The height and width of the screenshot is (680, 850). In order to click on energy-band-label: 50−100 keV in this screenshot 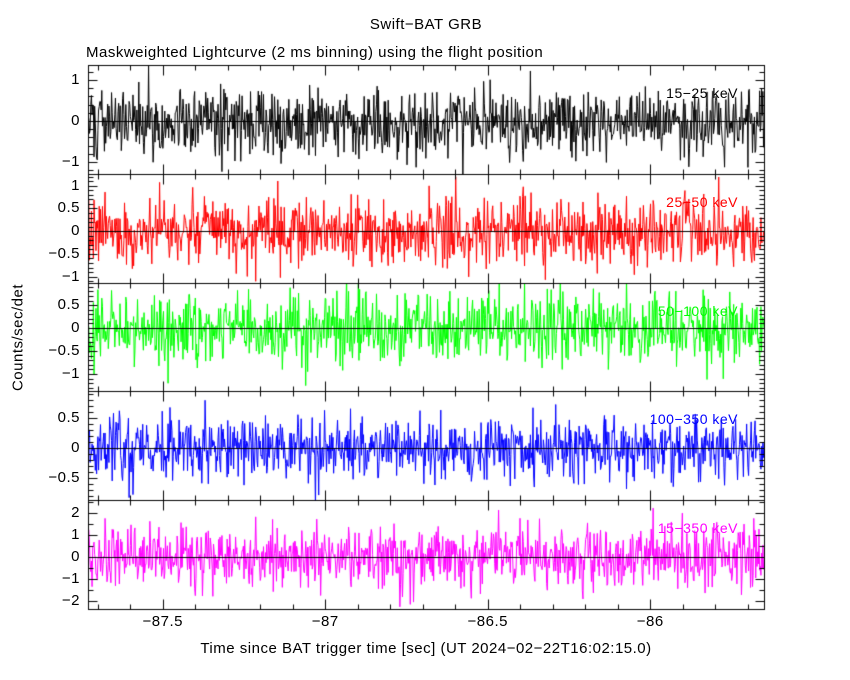, I will do `click(697, 310)`.